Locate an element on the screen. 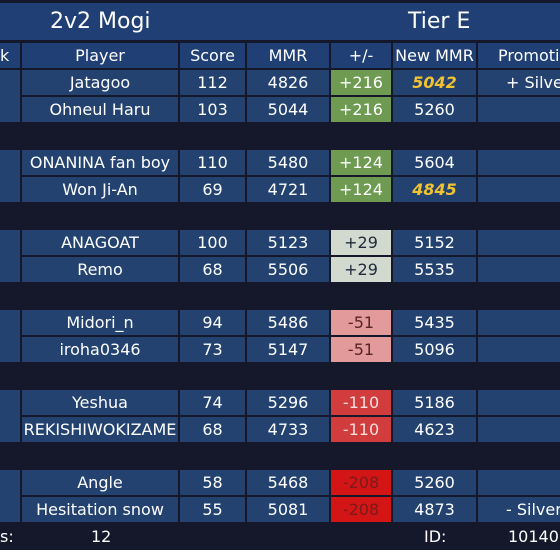 This screenshot has height=560, width=560. header-delta: +/- is located at coordinates (361, 55).